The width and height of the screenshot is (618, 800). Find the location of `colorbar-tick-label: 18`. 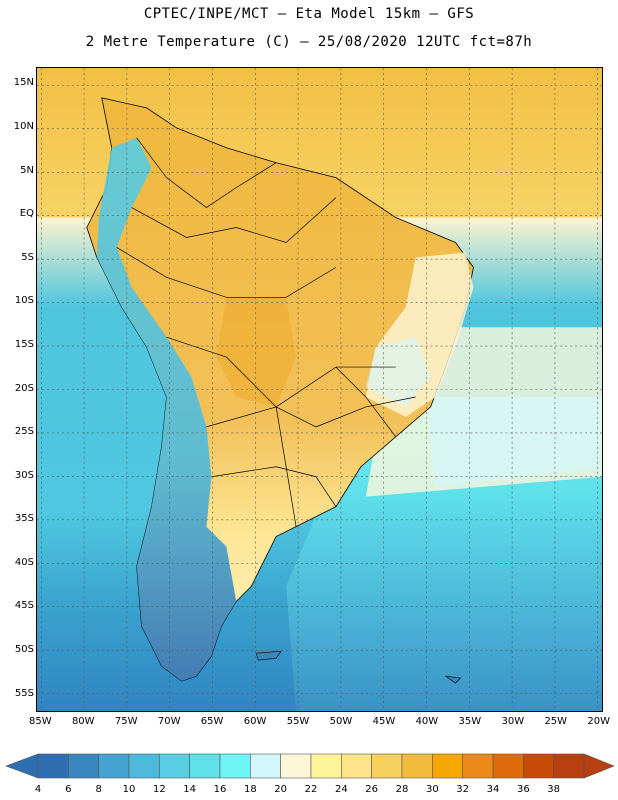

colorbar-tick-label: 18 is located at coordinates (250, 789).